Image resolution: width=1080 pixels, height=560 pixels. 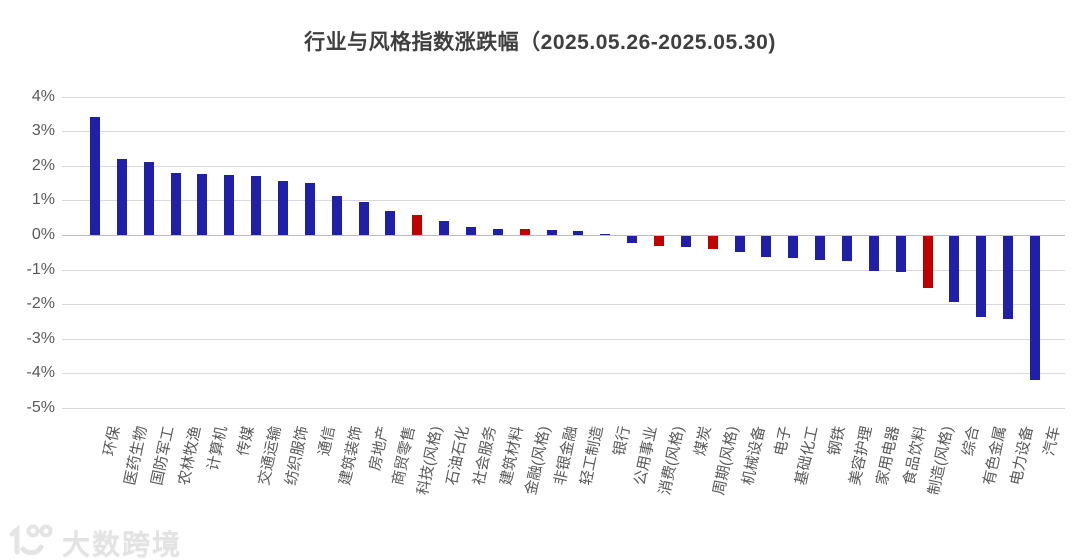 I want to click on x-axis-label: 房地产, so click(x=379, y=448).